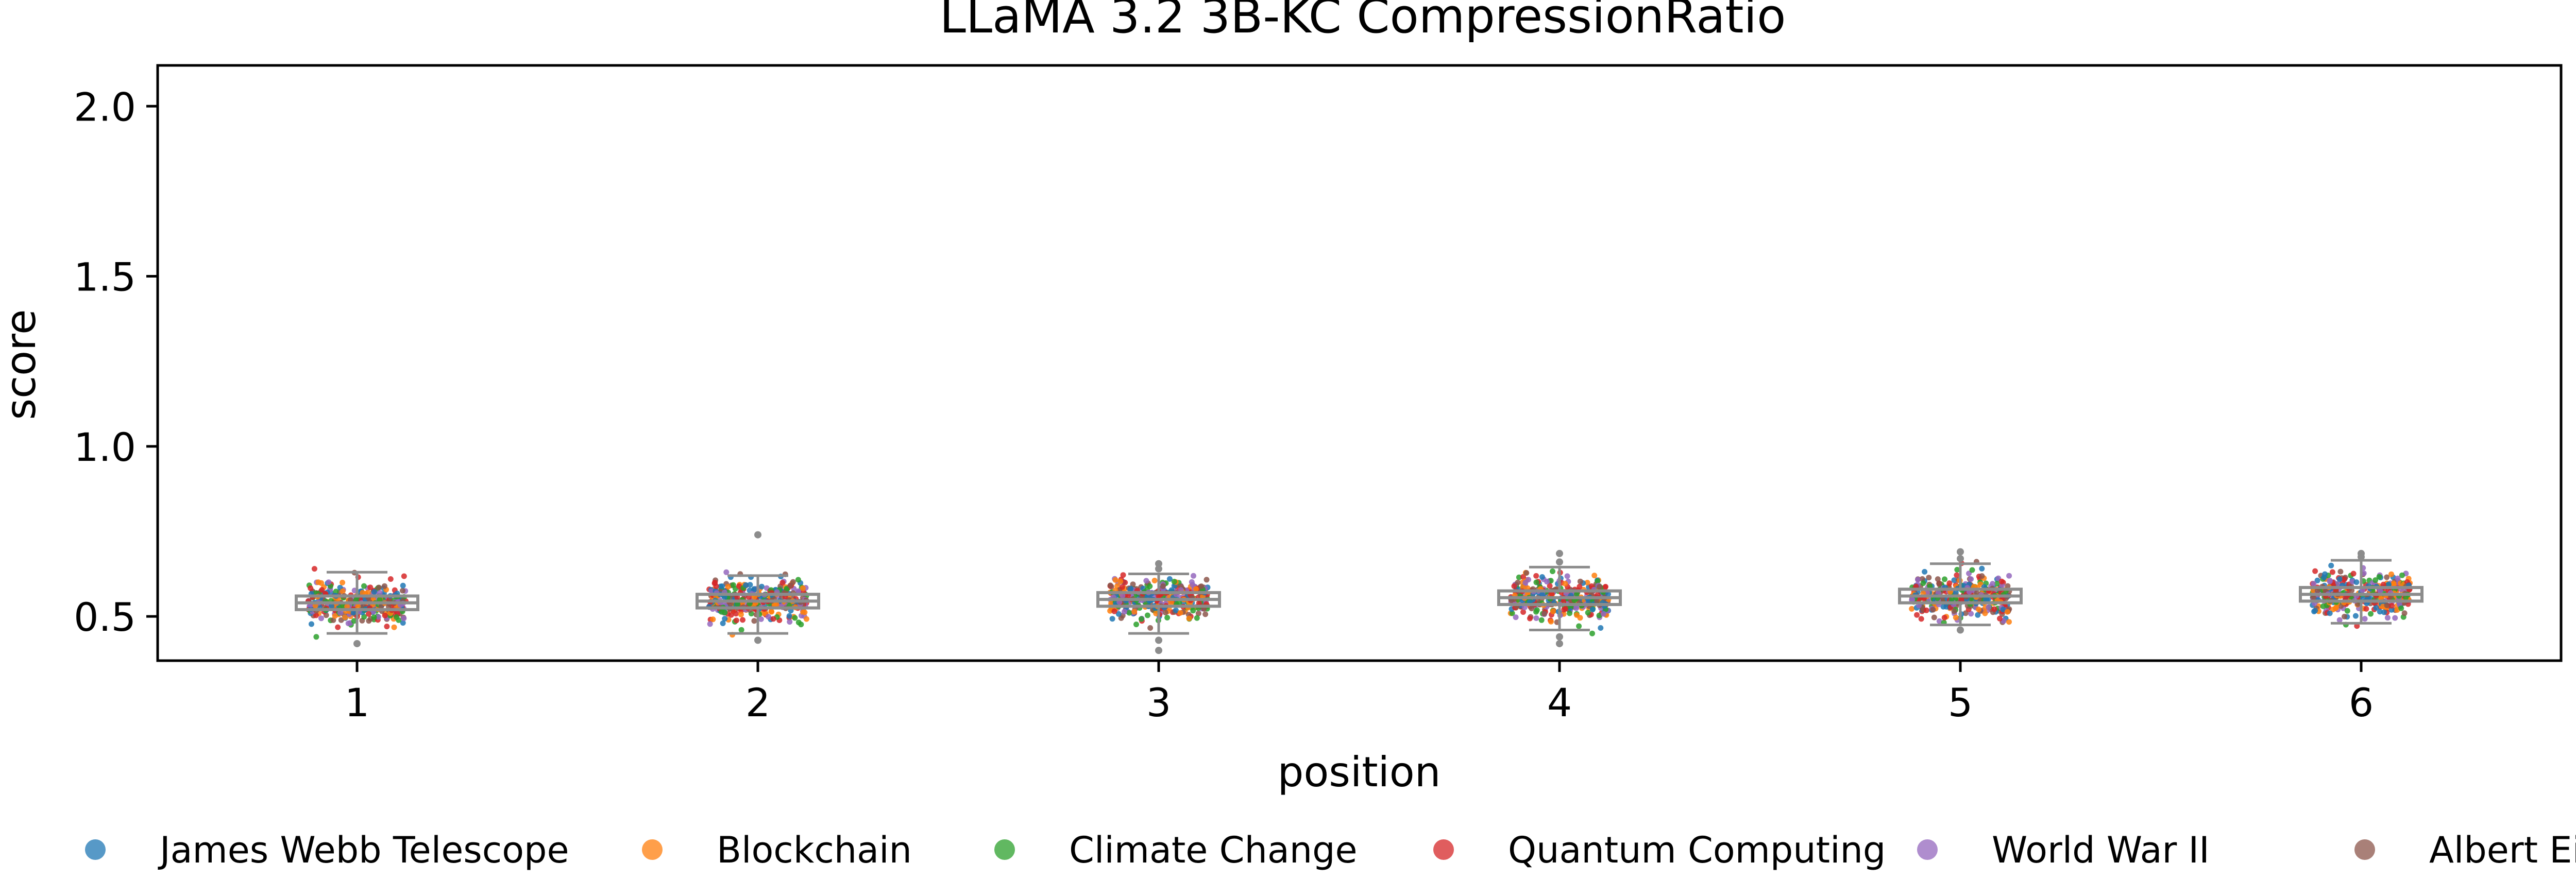 Image resolution: width=2576 pixels, height=880 pixels. Describe the element at coordinates (1359, 592) in the screenshot. I see `boxplot-layer` at that location.